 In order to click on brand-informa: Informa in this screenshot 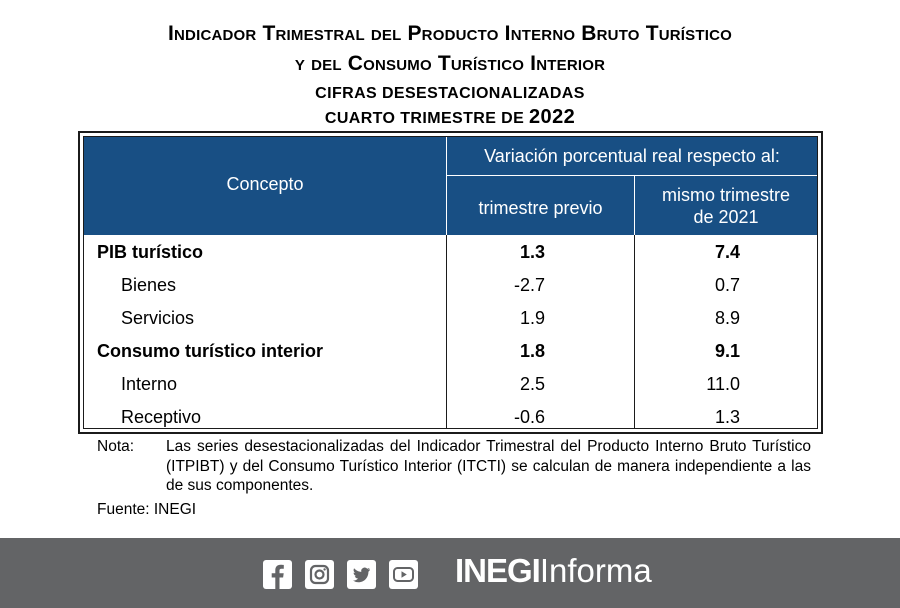, I will do `click(595, 570)`.